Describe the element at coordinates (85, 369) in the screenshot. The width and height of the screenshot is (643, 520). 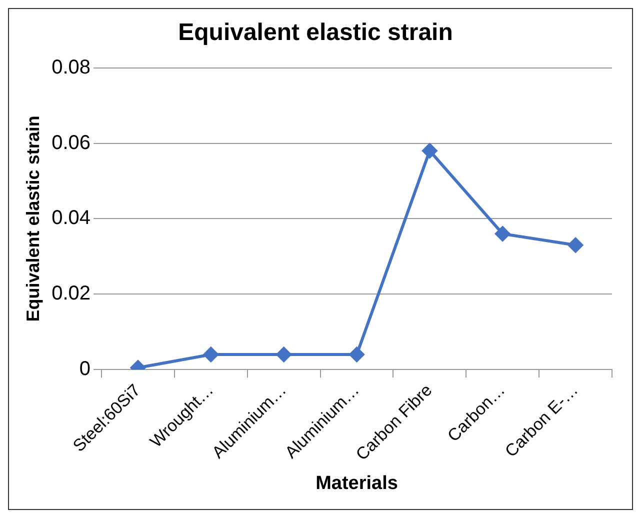
I see `y-tick-label: 0` at that location.